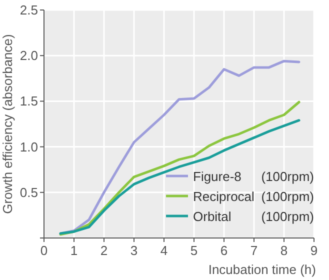 Image resolution: width=329 pixels, height=280 pixels. I want to click on x-tick-label: 7, so click(254, 250).